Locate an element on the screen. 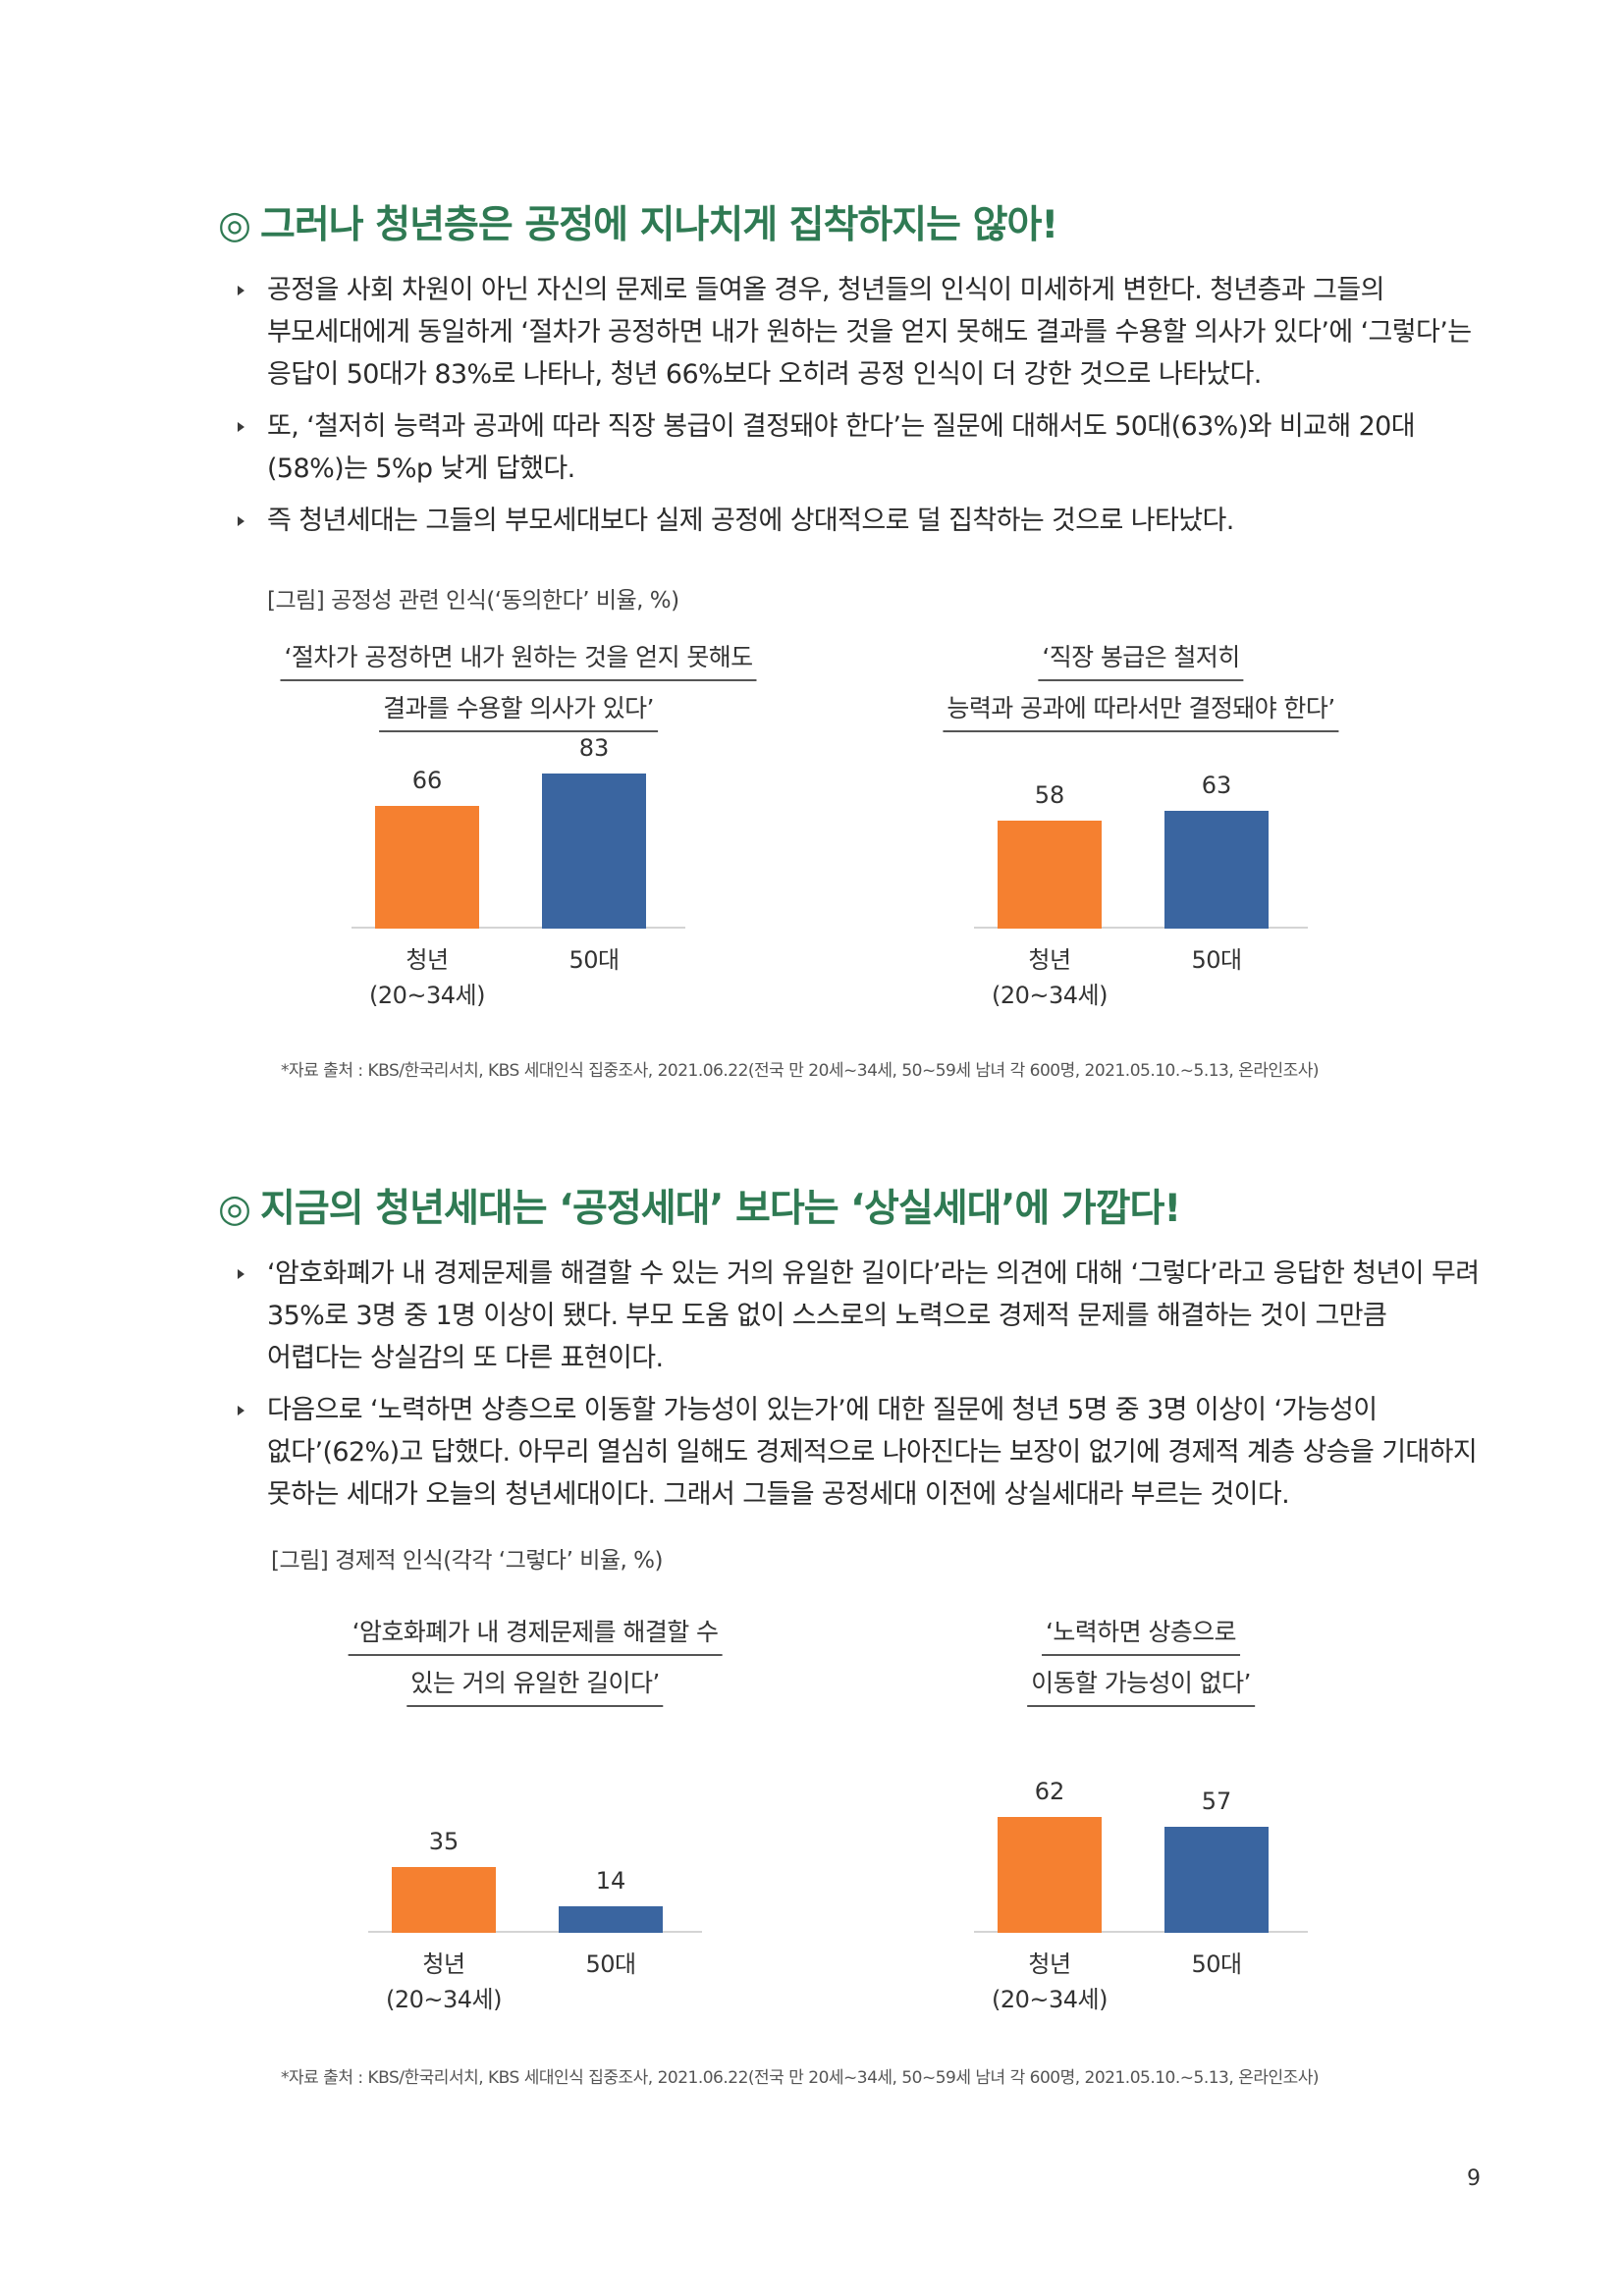  data-label: 57 is located at coordinates (1216, 1802).